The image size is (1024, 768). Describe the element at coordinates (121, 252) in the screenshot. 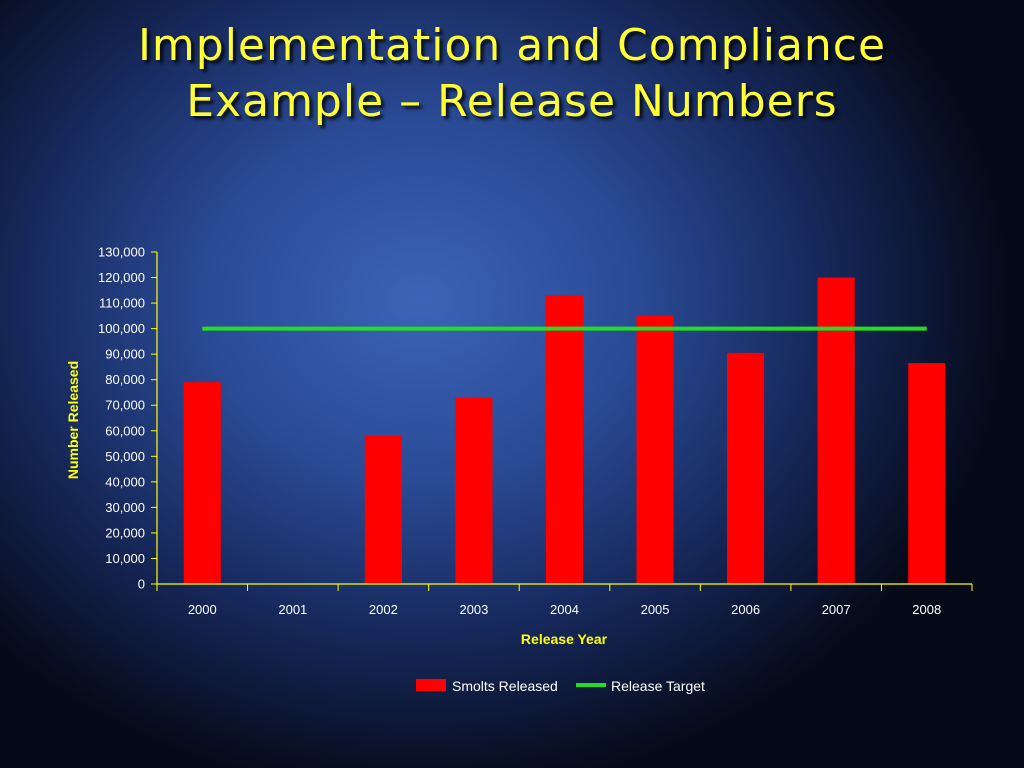

I see `y-tick-label: 130,000` at that location.